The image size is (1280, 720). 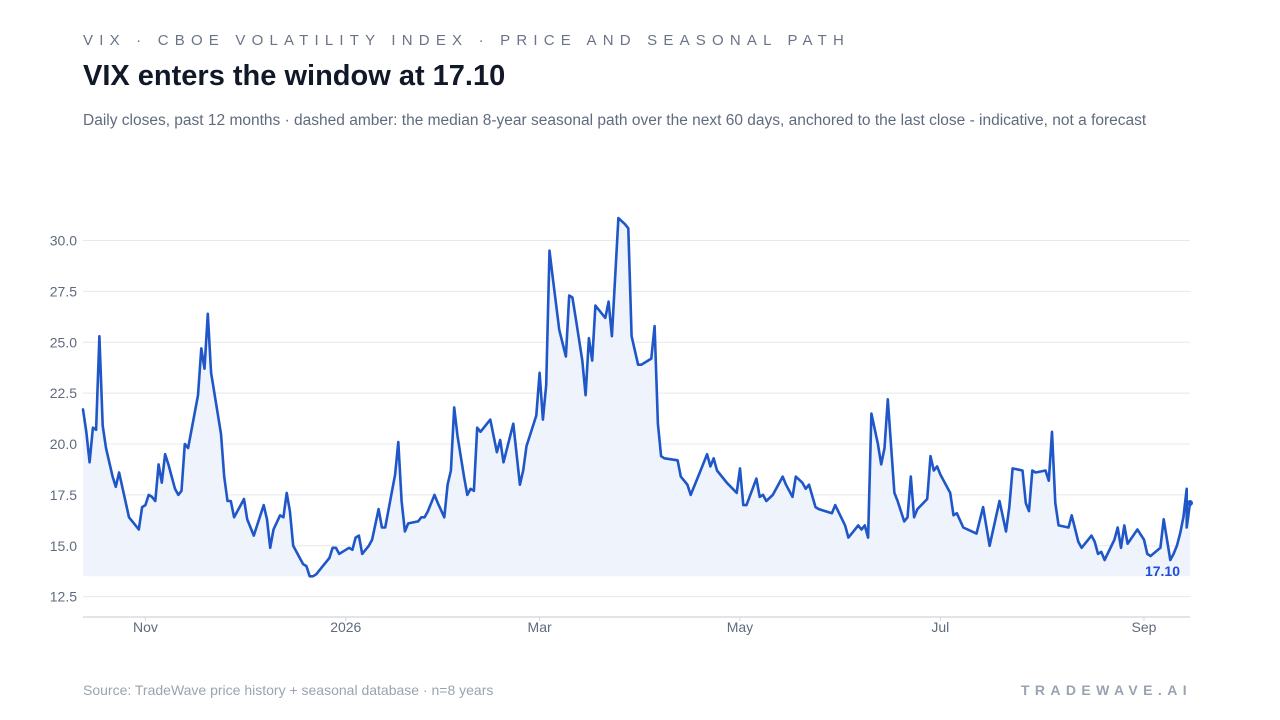 What do you see at coordinates (63, 241) in the screenshot?
I see `y-tick-label: 30.0` at bounding box center [63, 241].